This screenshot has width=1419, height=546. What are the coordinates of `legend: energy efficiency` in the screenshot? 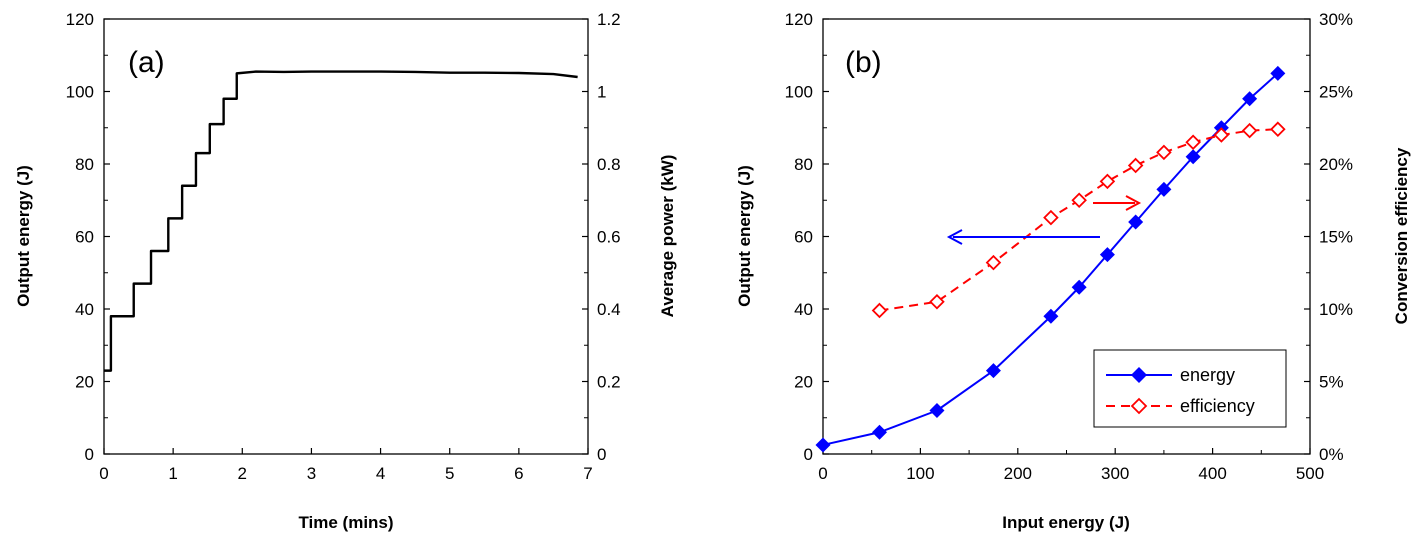 It's located at (1190, 388).